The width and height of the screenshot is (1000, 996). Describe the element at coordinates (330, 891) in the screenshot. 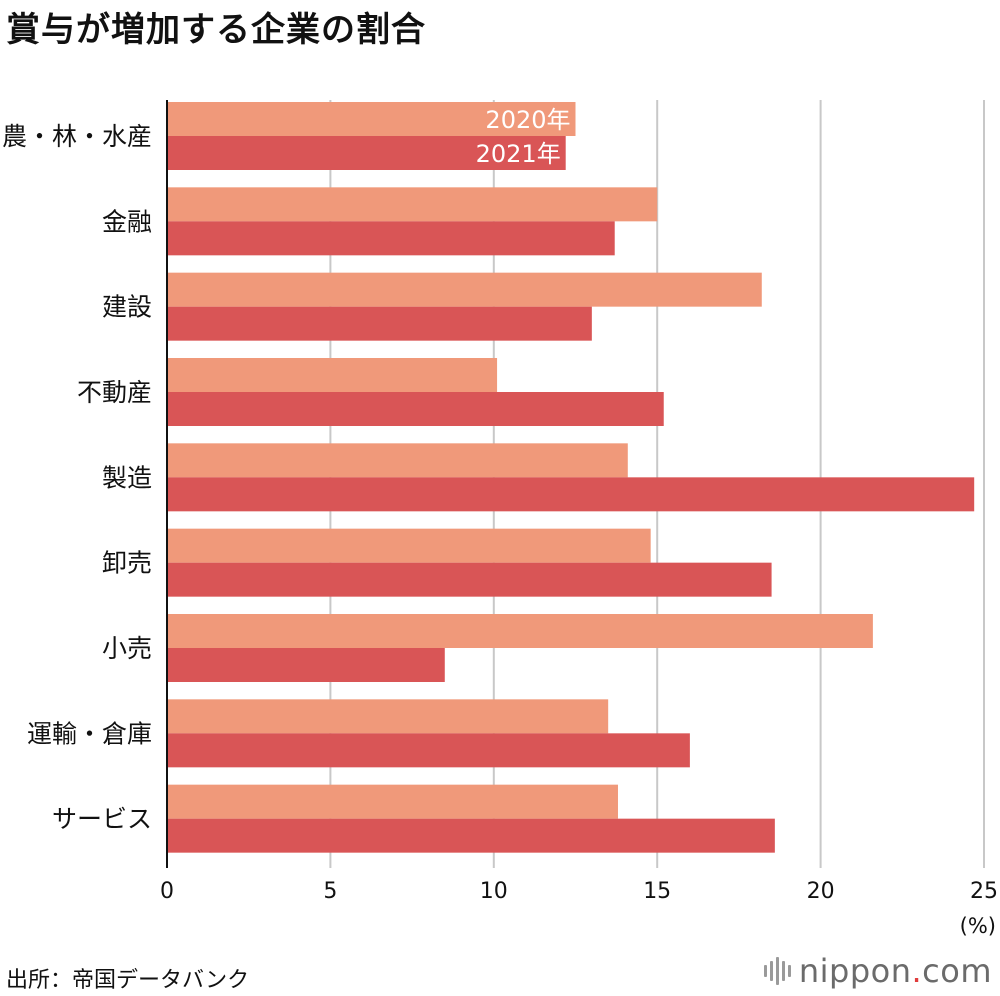

I see `x-tick-label: 5` at that location.